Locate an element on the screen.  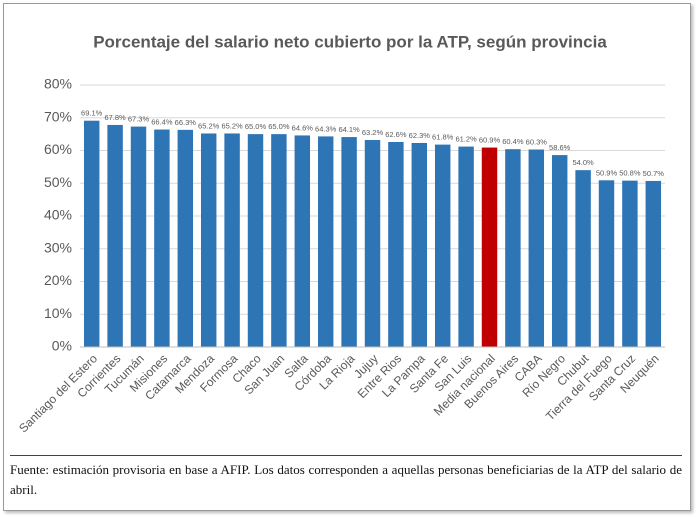
value-label: 63.2% is located at coordinates (373, 132).